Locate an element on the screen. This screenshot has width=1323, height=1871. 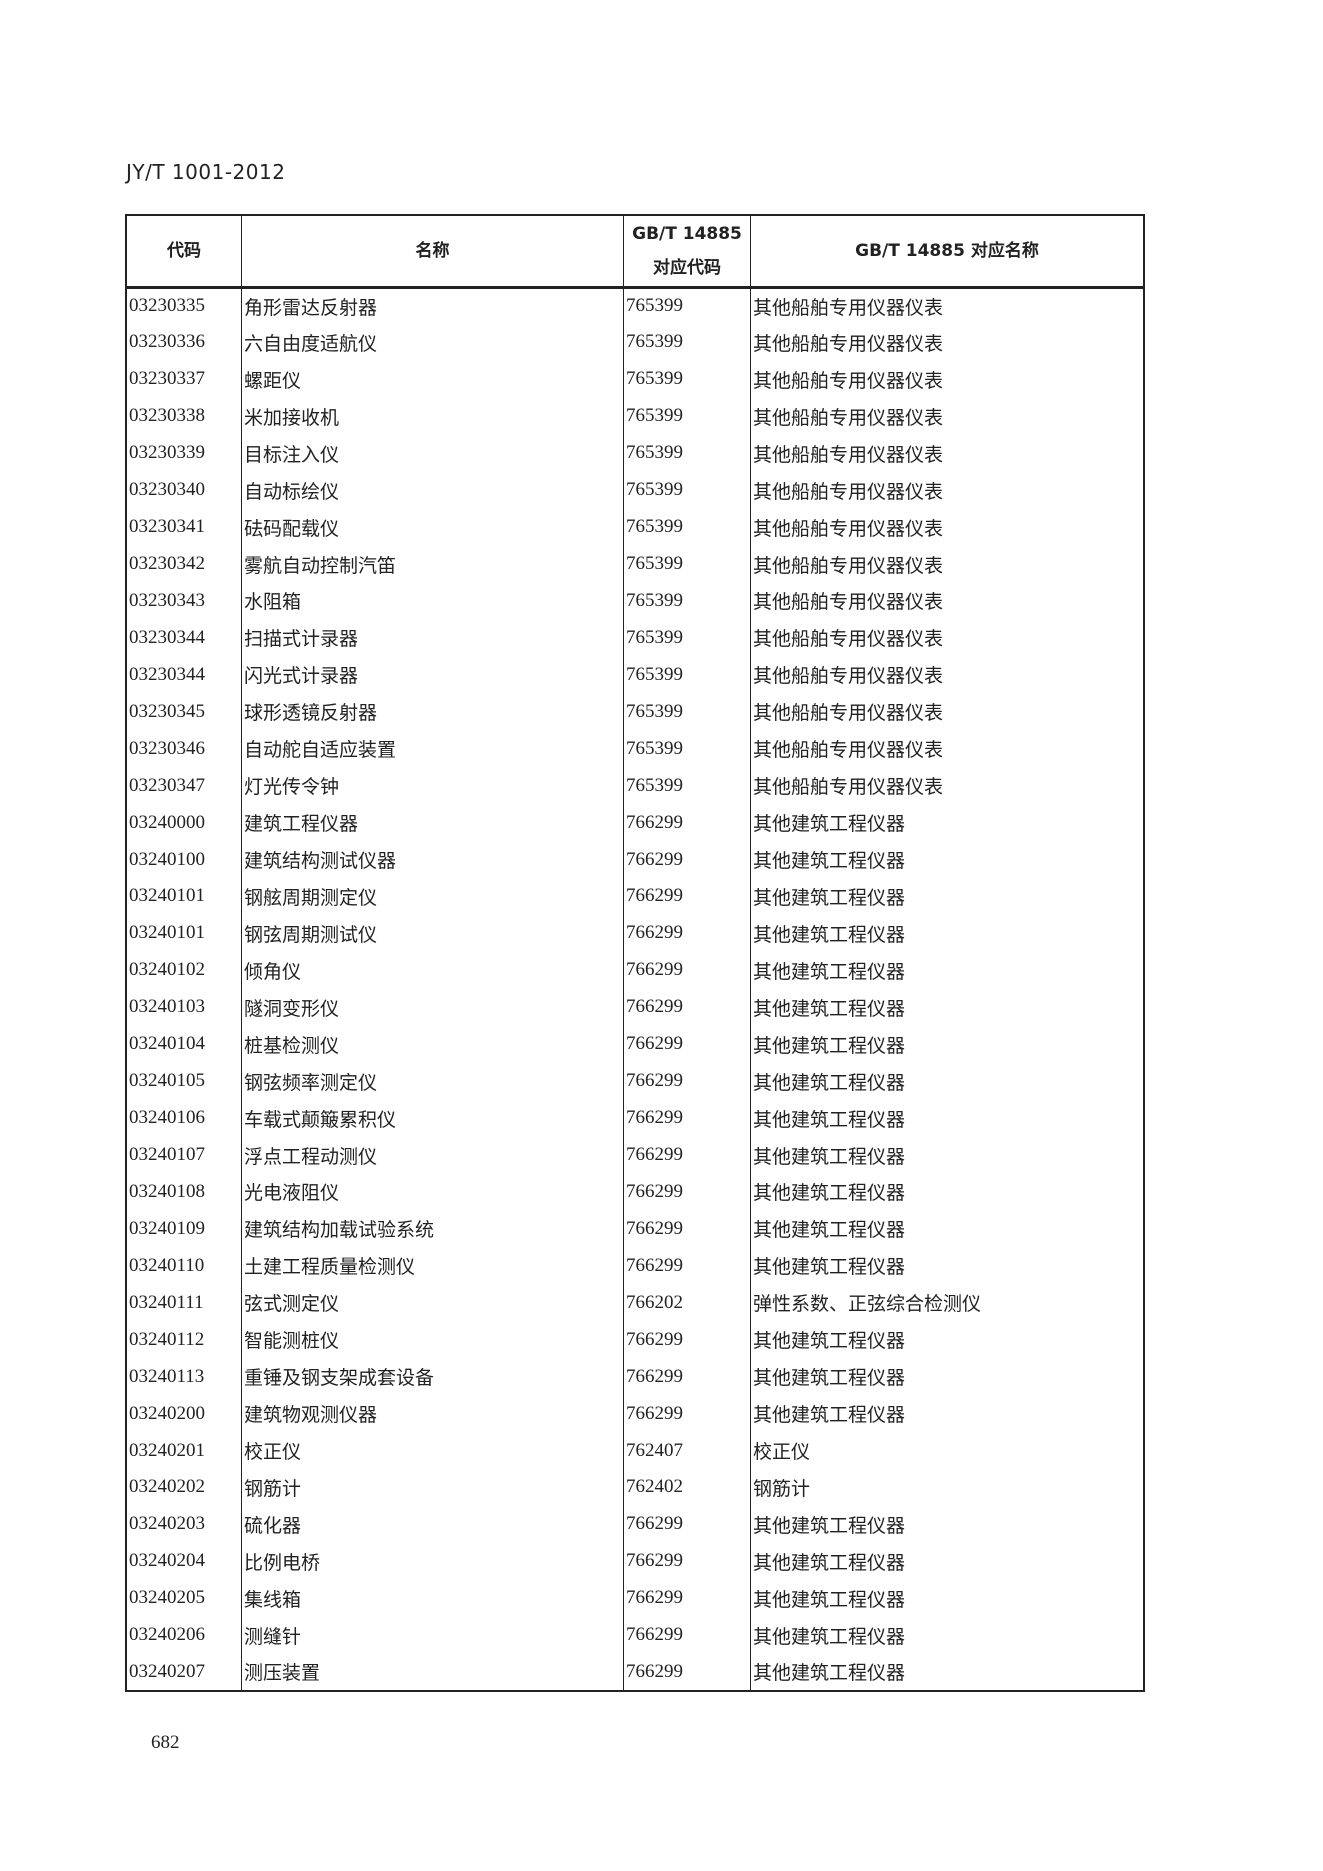
cell-code: 03240109 is located at coordinates (183, 1229).